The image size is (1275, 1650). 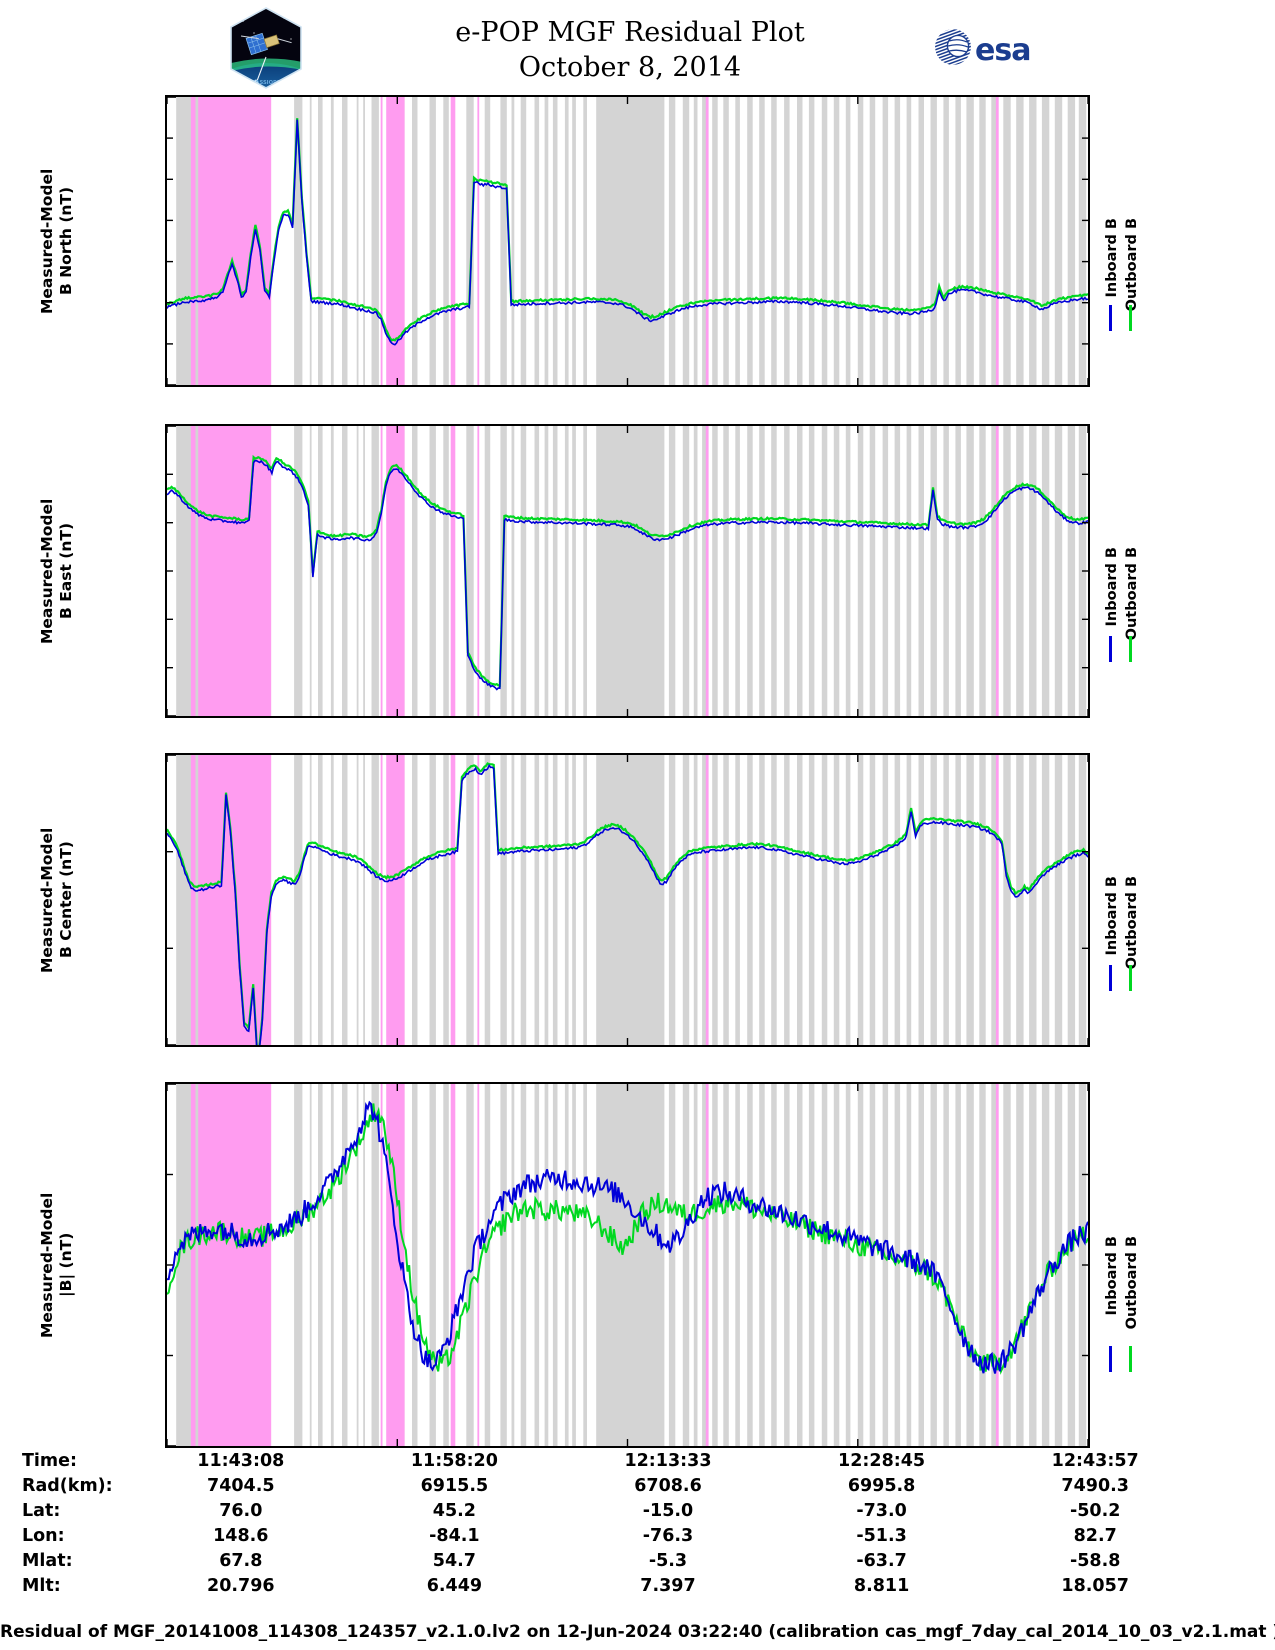 I want to click on table-cell-rad-3: 6995.8, so click(x=881, y=1485).